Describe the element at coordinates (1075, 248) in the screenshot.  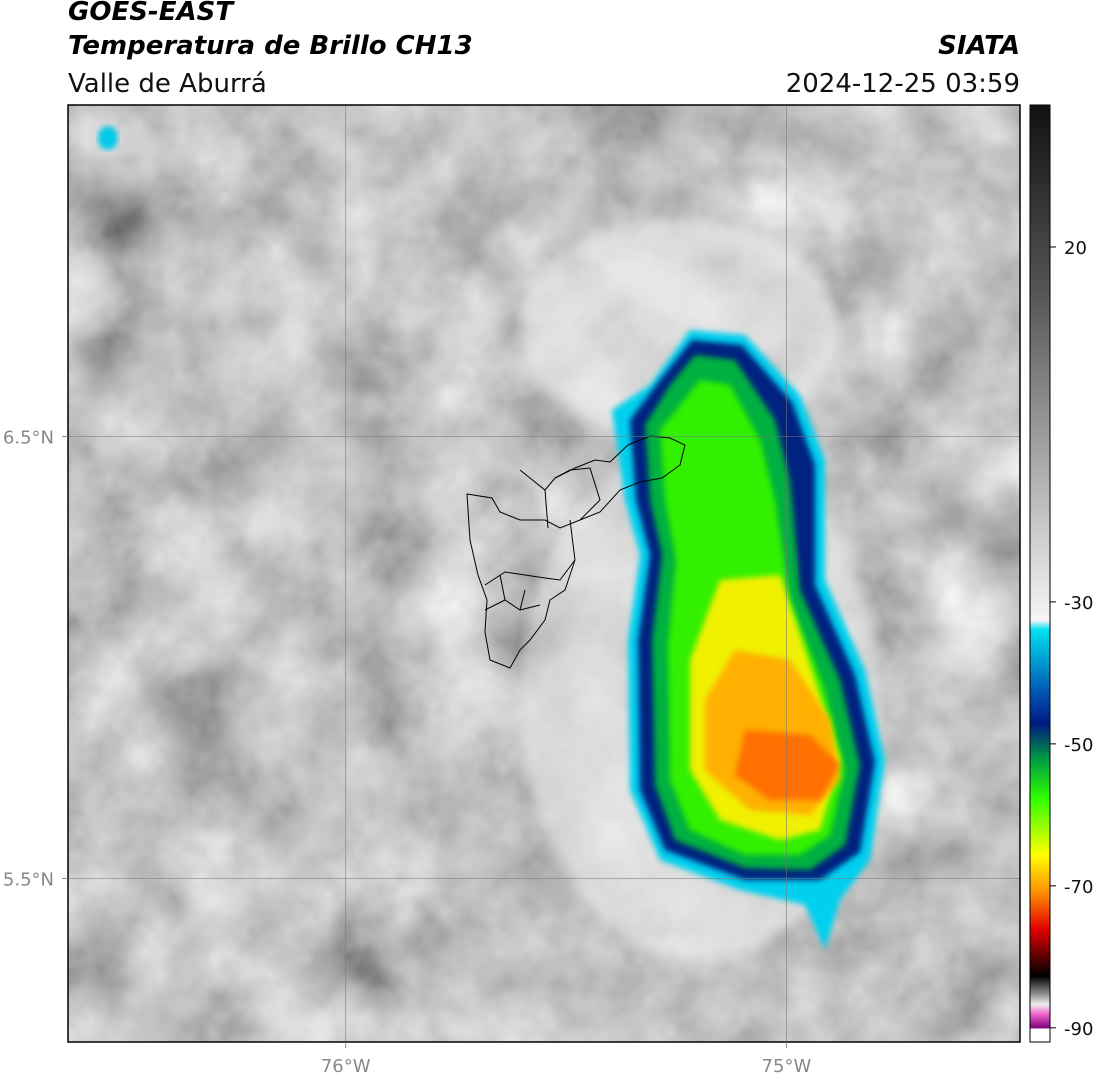
I see `colorbar-tick-label: 20` at that location.